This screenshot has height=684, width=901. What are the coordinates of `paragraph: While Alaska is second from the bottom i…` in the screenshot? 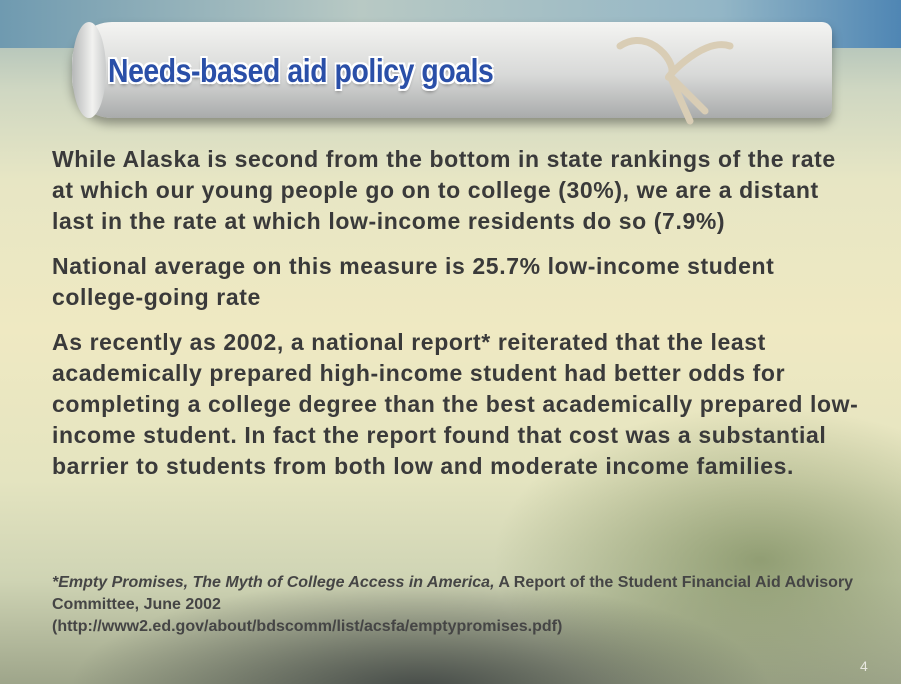 It's located at (444, 190).